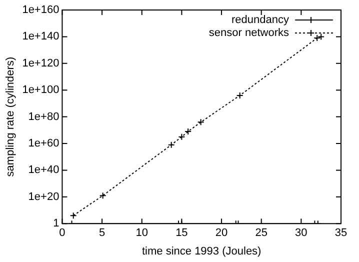 Image resolution: width=359 pixels, height=262 pixels. Describe the element at coordinates (249, 33) in the screenshot. I see `legend-label: sensor networks` at that location.